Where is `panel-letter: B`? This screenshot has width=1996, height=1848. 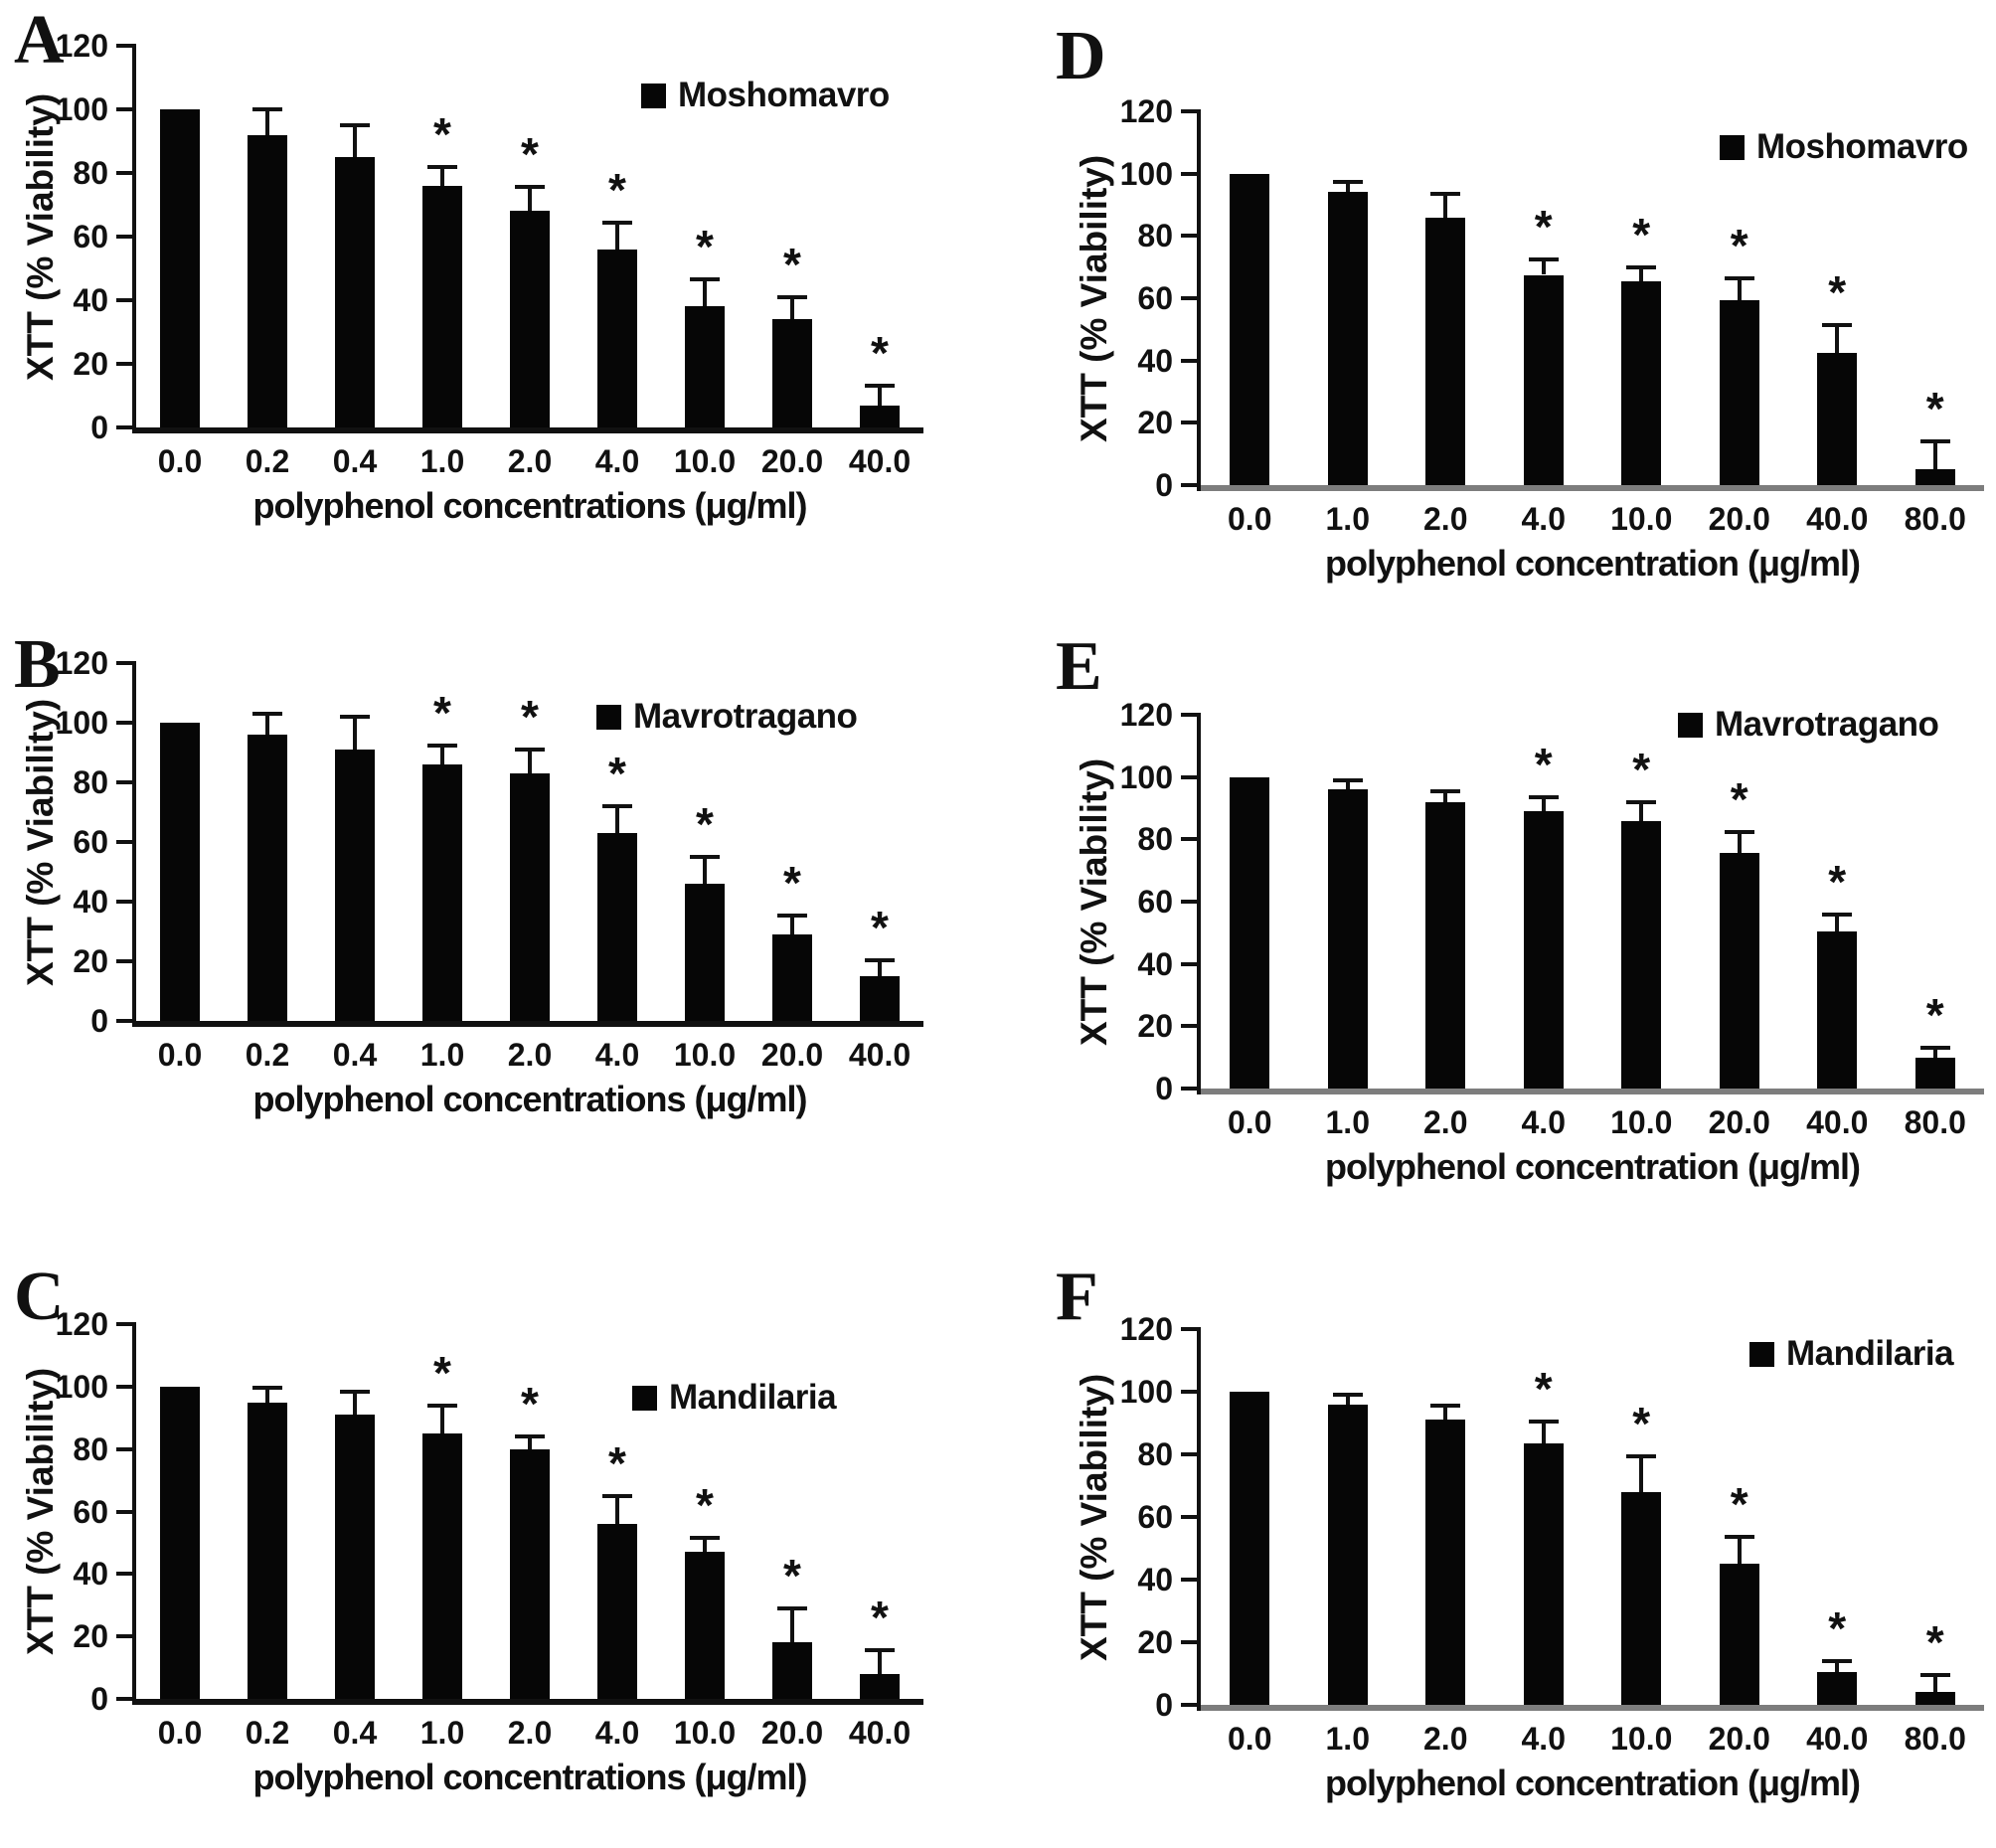
panel-letter: B is located at coordinates (37, 664).